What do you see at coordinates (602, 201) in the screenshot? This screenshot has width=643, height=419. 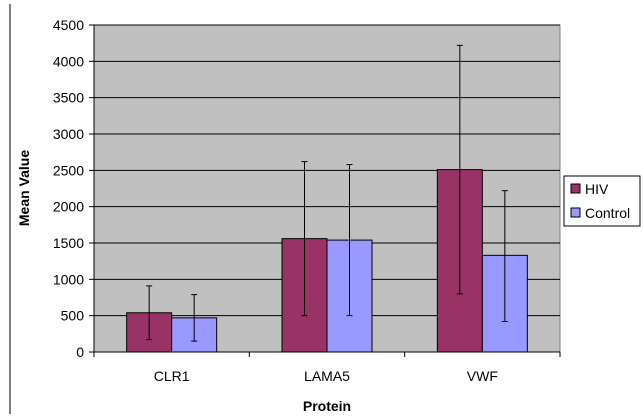 I see `legend: HIV Control` at bounding box center [602, 201].